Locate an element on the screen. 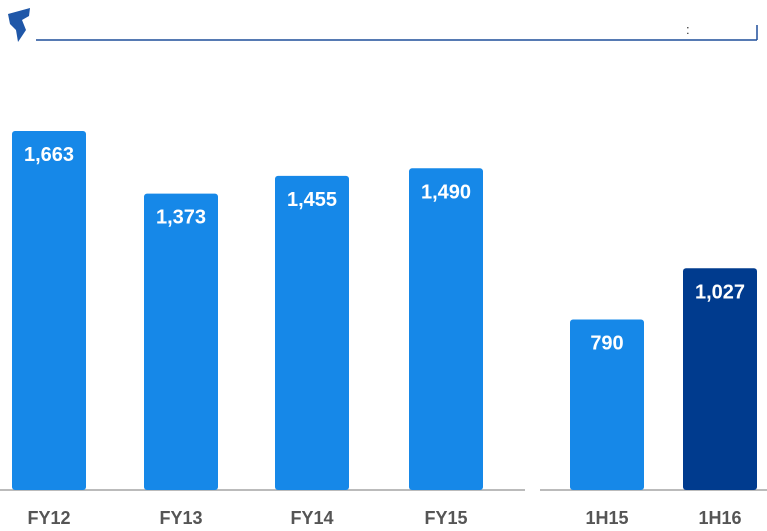 The width and height of the screenshot is (767, 531). header-text: : is located at coordinates (688, 29).